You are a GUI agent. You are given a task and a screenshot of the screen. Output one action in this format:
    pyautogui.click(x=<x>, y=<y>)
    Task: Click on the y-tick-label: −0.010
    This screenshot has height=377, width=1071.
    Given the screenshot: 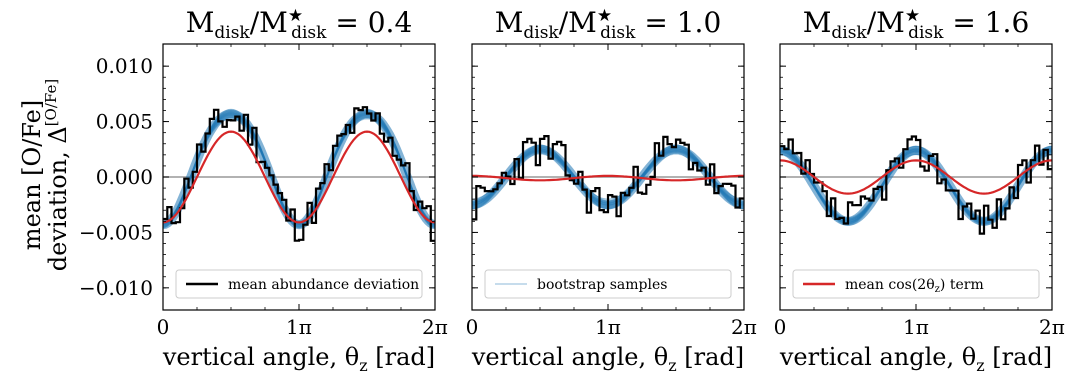 What is the action you would take?
    pyautogui.click(x=116, y=288)
    